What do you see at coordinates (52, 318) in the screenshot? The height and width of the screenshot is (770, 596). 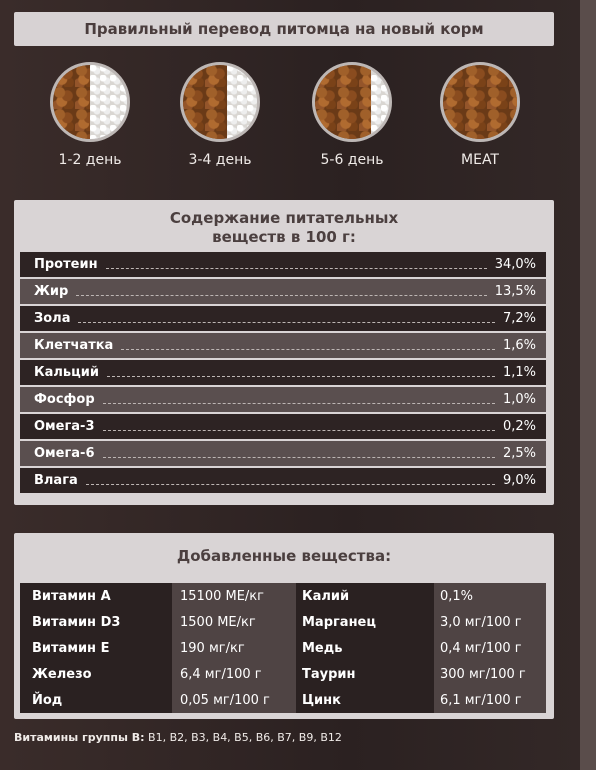 I see `nutrient-name: Зола` at bounding box center [52, 318].